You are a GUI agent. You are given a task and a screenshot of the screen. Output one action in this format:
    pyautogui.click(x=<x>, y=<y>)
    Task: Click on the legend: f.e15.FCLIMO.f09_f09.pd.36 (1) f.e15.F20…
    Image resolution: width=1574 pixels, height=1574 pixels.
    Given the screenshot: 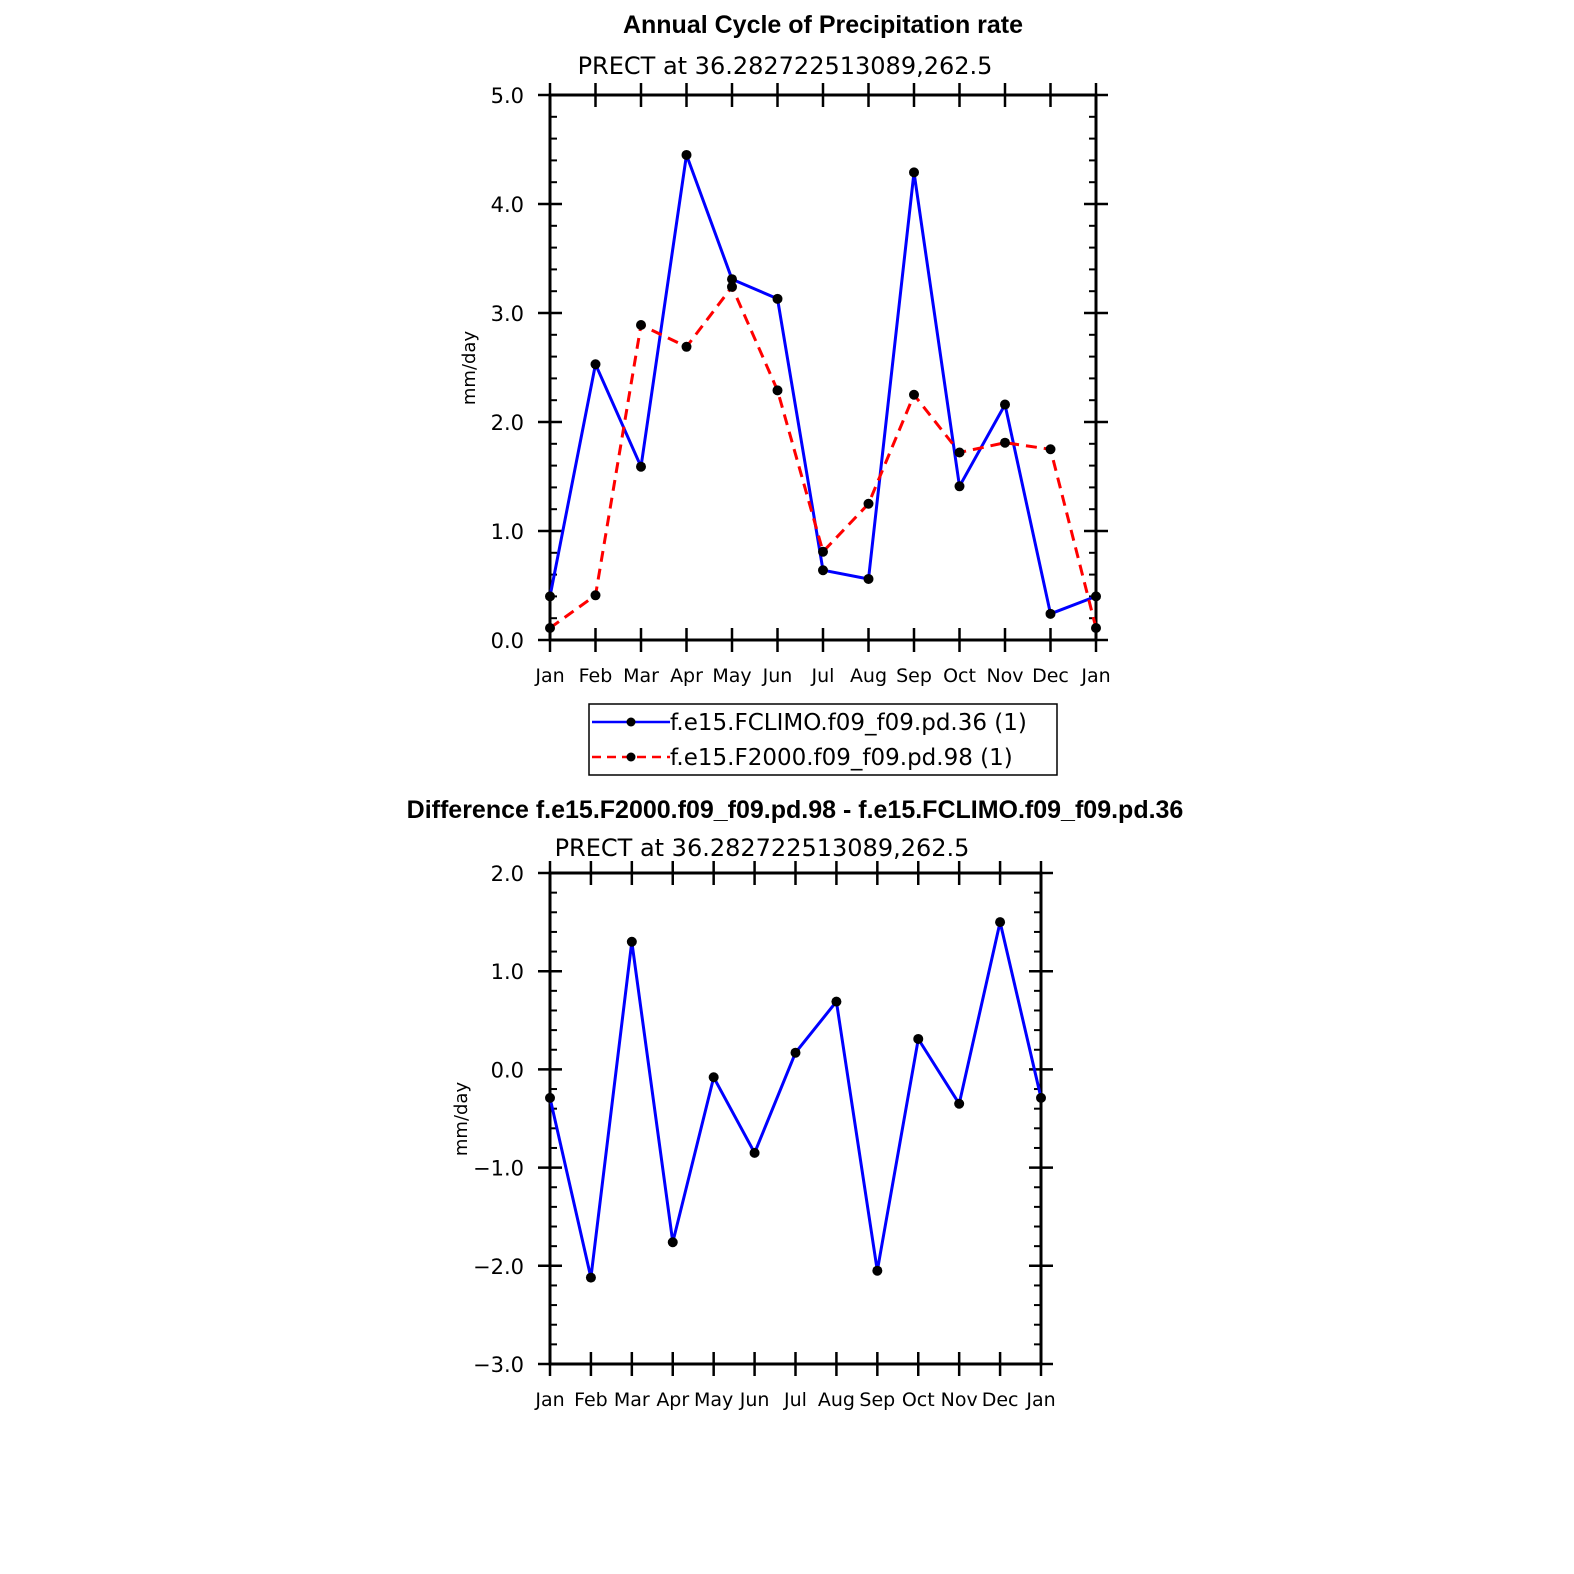 What is the action you would take?
    pyautogui.click(x=823, y=739)
    